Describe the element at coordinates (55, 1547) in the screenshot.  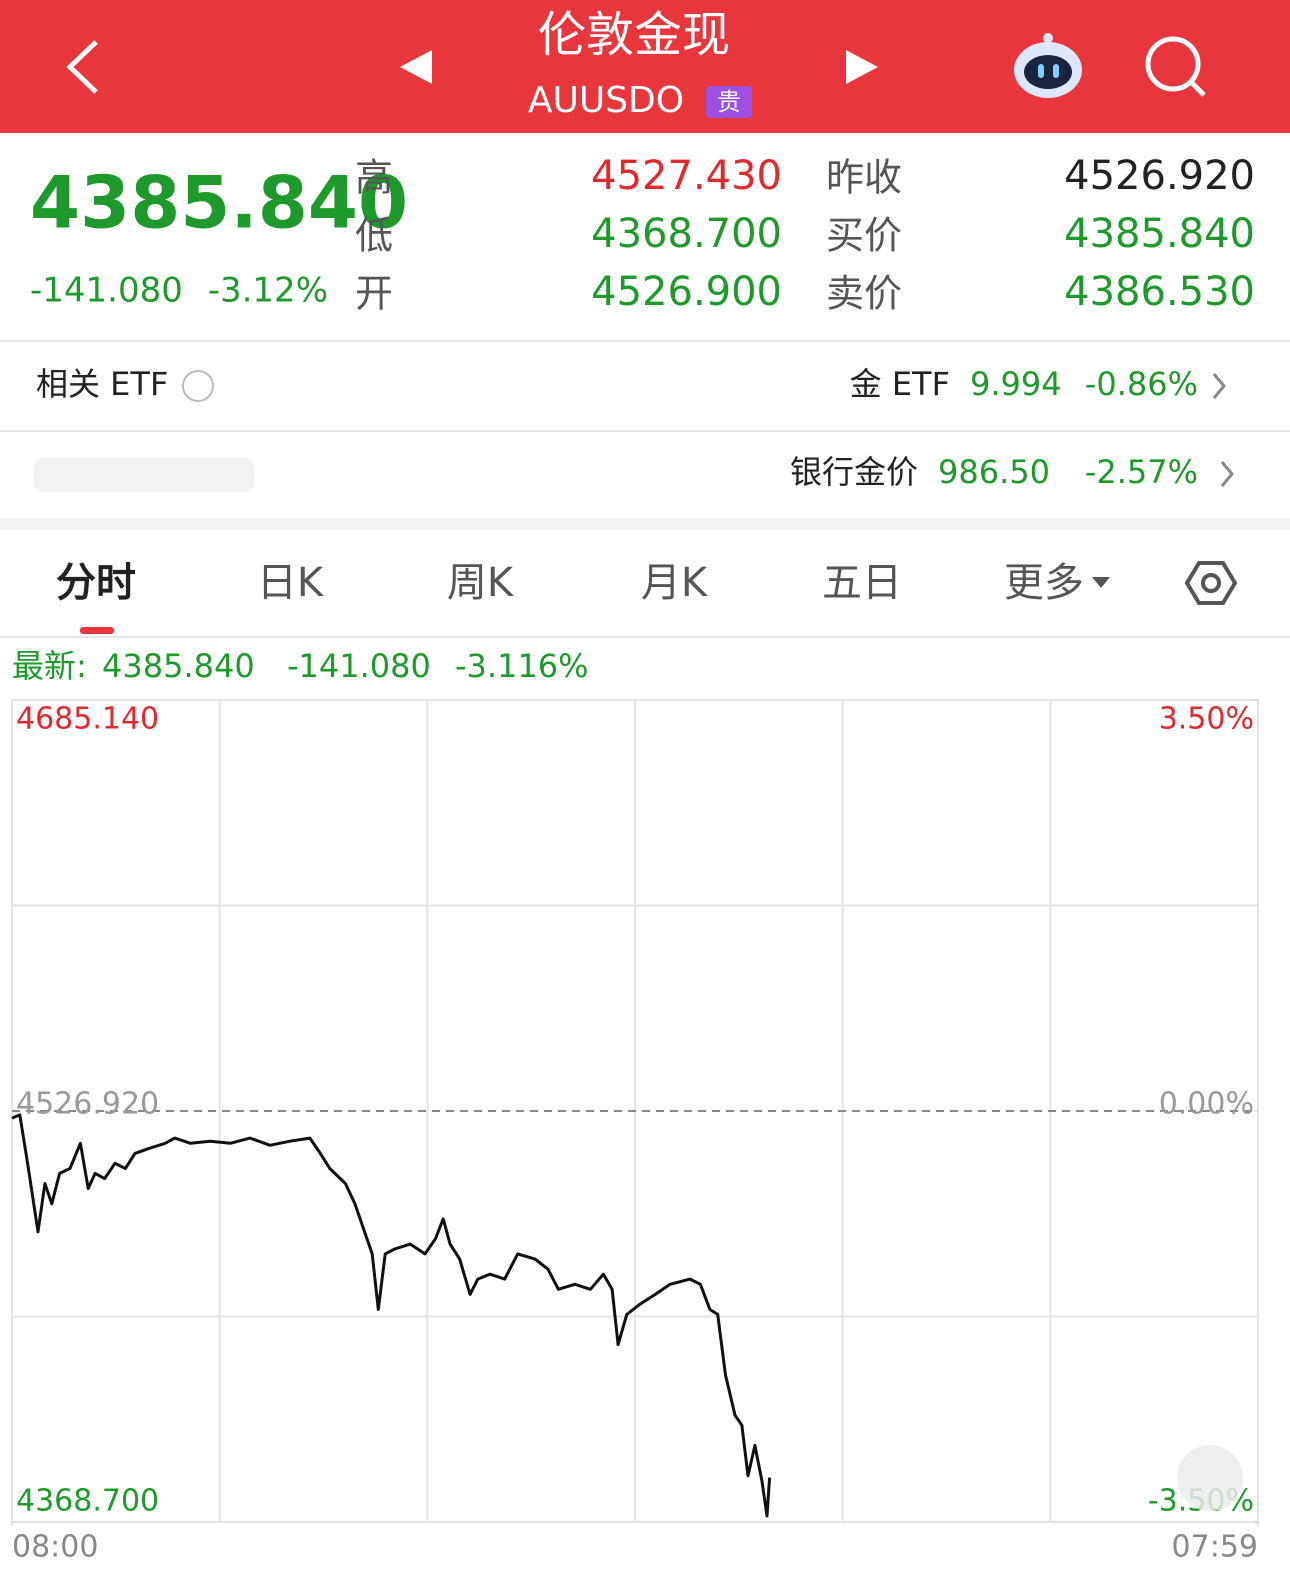
I see `x-tick-label: 08:00` at that location.